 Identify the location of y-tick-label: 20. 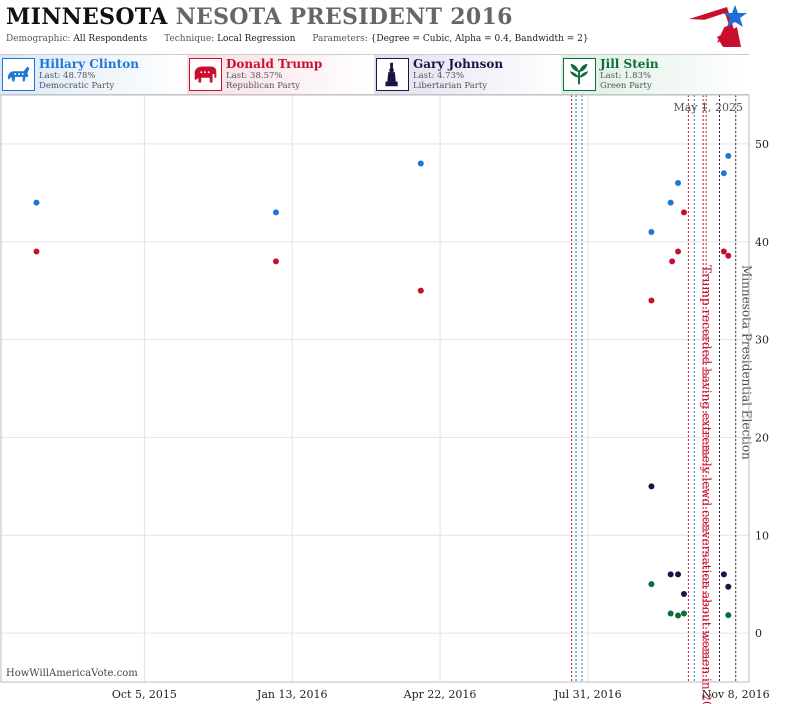
(762, 437).